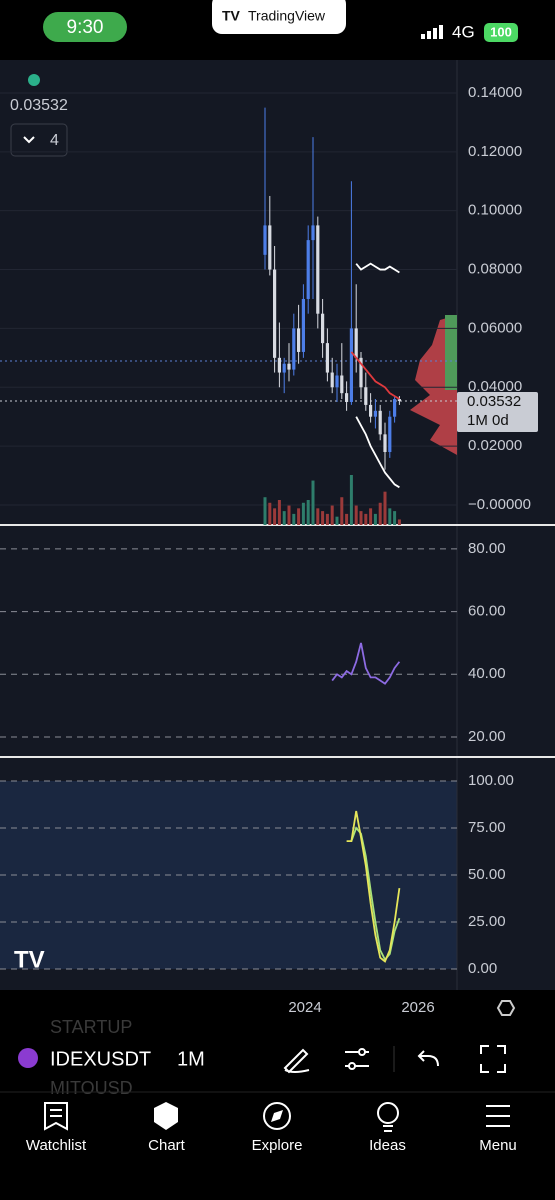 The image size is (555, 1200). I want to click on watchlist-icon, so click(56, 1116).